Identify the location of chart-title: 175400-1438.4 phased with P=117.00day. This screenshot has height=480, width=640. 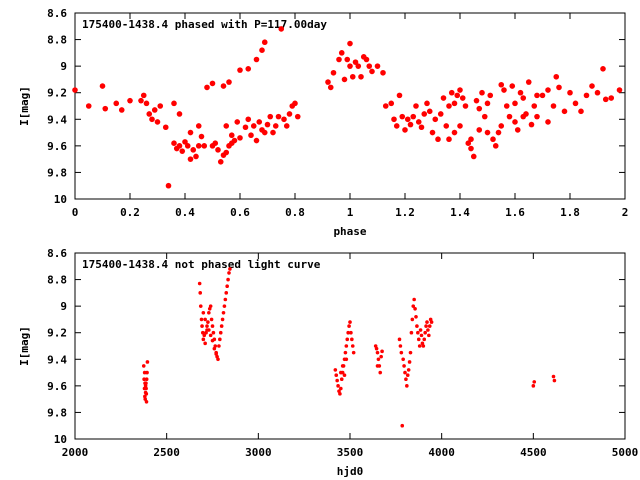
(204, 24).